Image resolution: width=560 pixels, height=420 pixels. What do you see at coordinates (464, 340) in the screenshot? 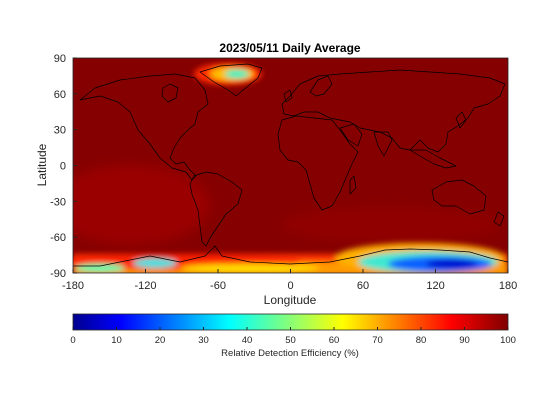
I see `colorbar-tick-label: 90` at bounding box center [464, 340].